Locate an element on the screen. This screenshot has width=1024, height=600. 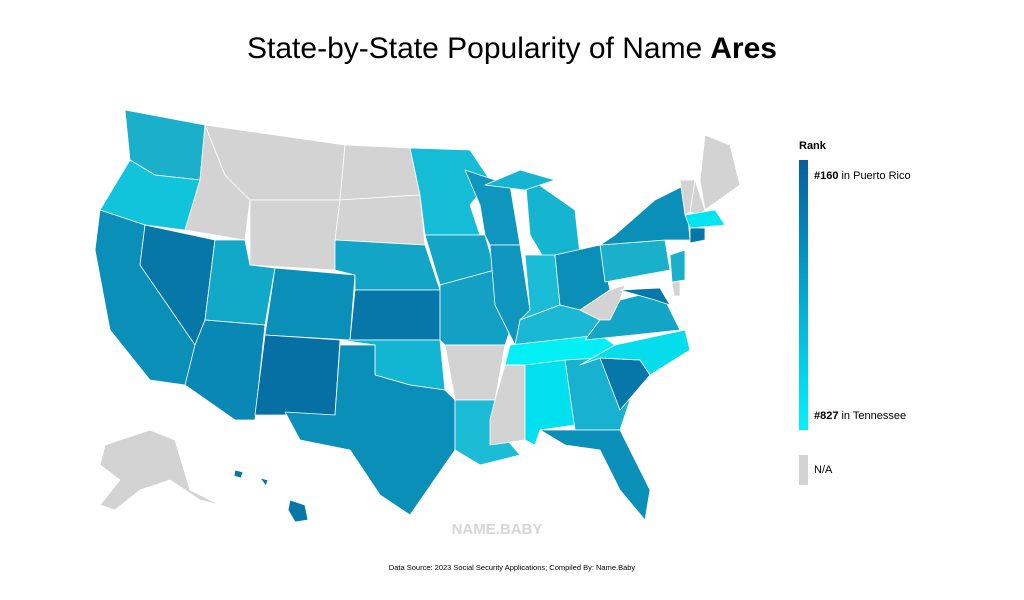
legend-high-place: in Puerto Rico is located at coordinates (875, 176).